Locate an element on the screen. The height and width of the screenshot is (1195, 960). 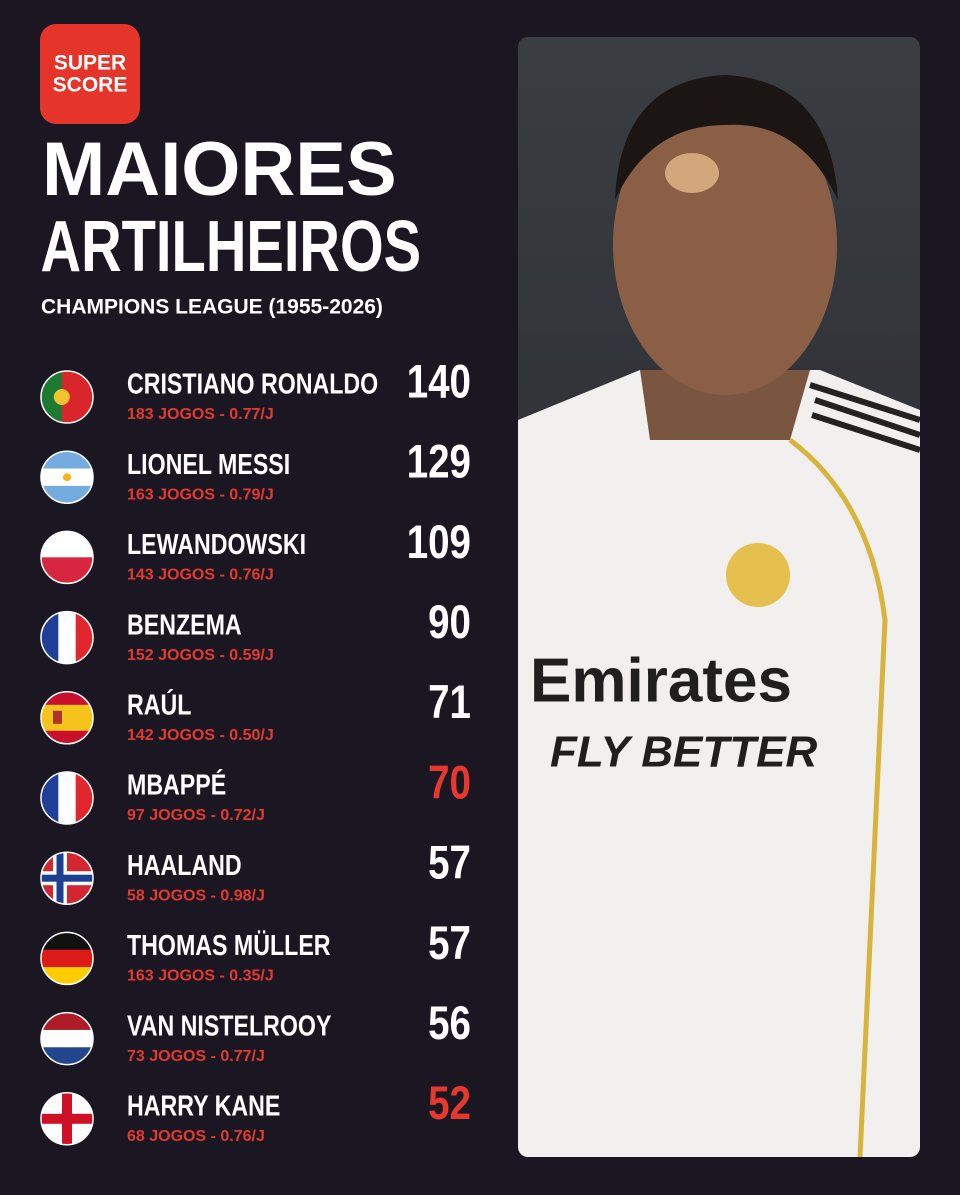
goals: 71 is located at coordinates (449, 703).